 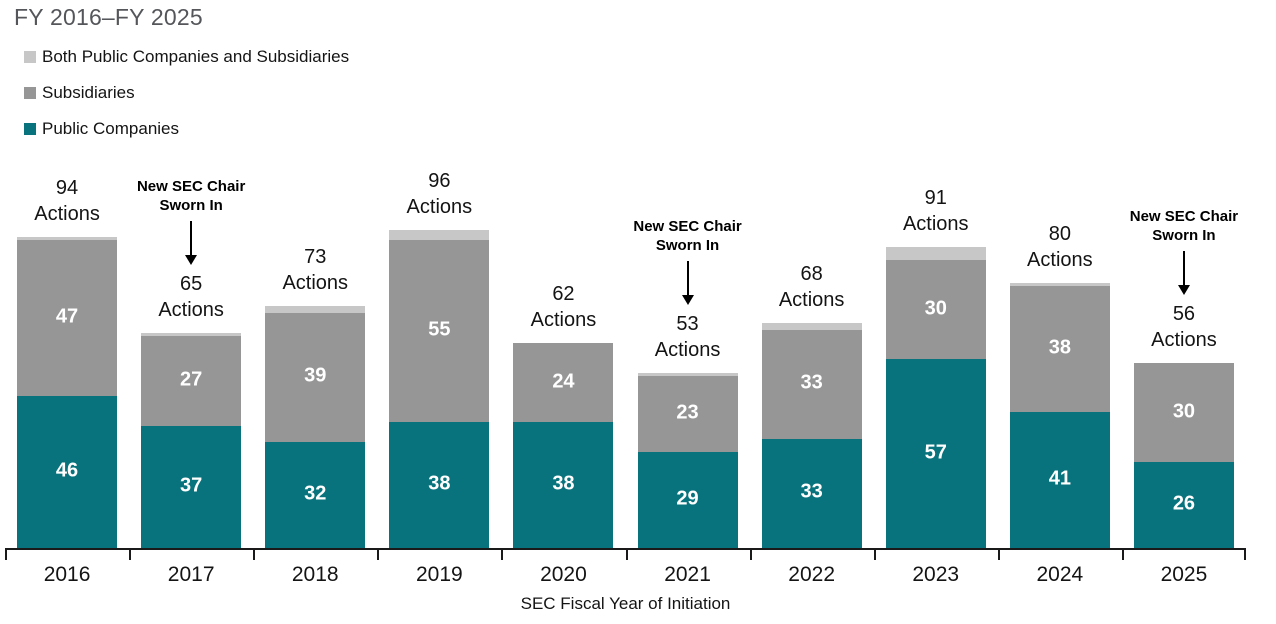 I want to click on segment-subsidiaries-2017: 27, so click(x=191, y=381).